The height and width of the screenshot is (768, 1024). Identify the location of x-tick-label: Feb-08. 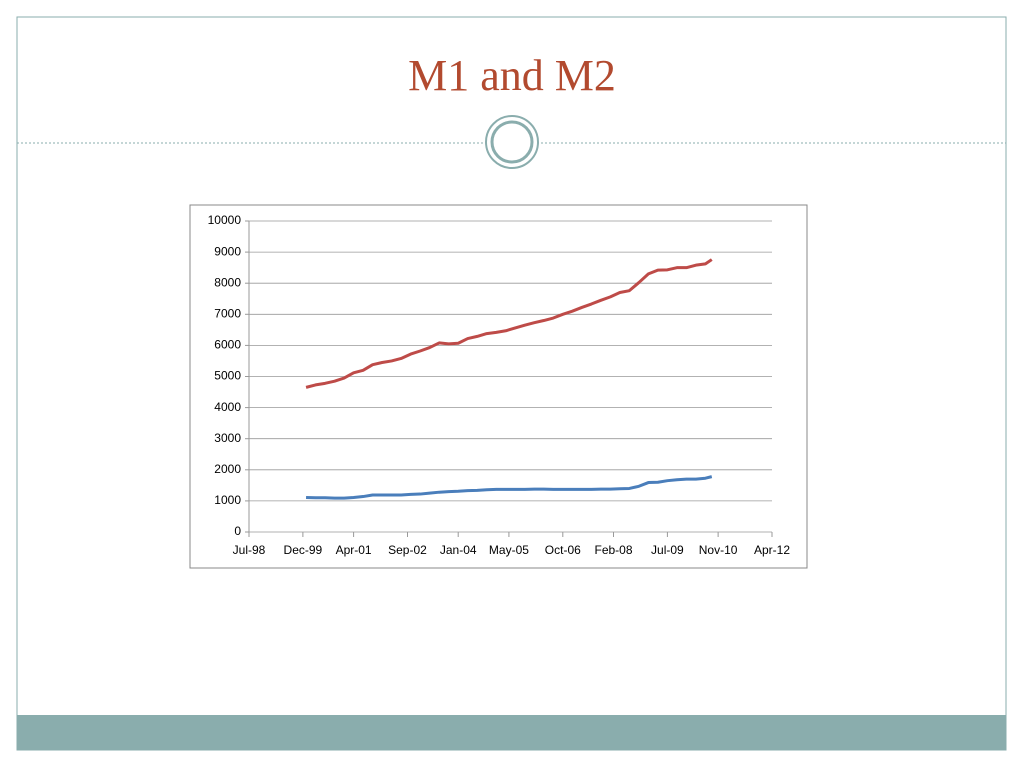
(613, 550).